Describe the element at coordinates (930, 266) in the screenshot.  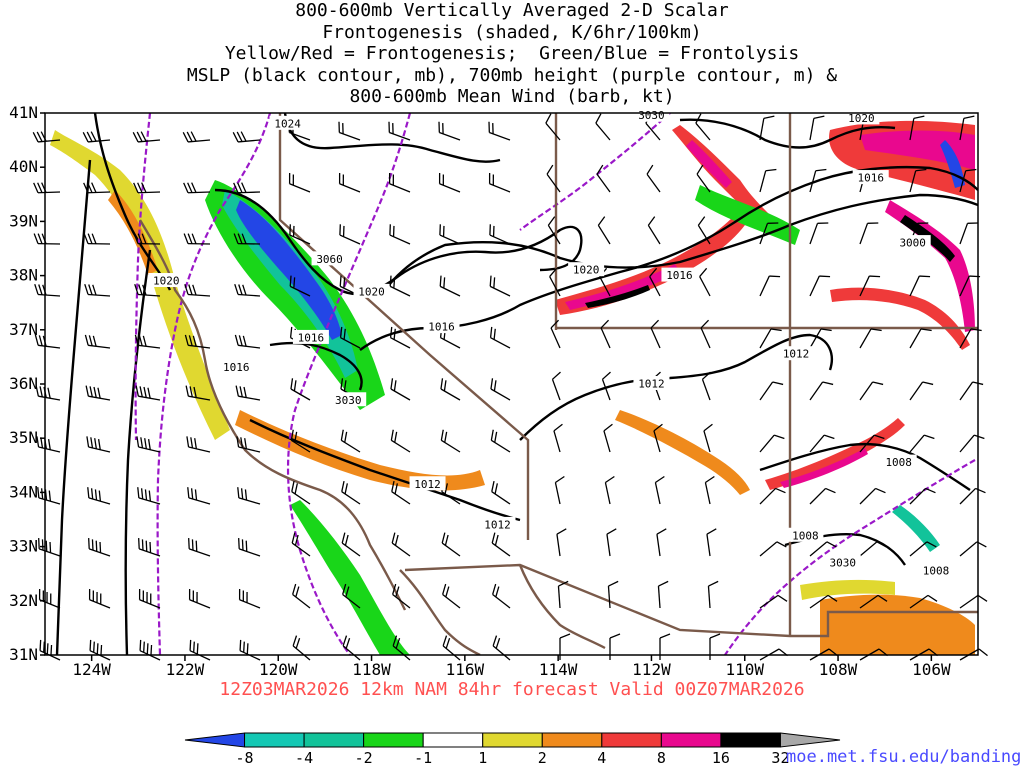
I see `shading-frontogenesis-east-band` at that location.